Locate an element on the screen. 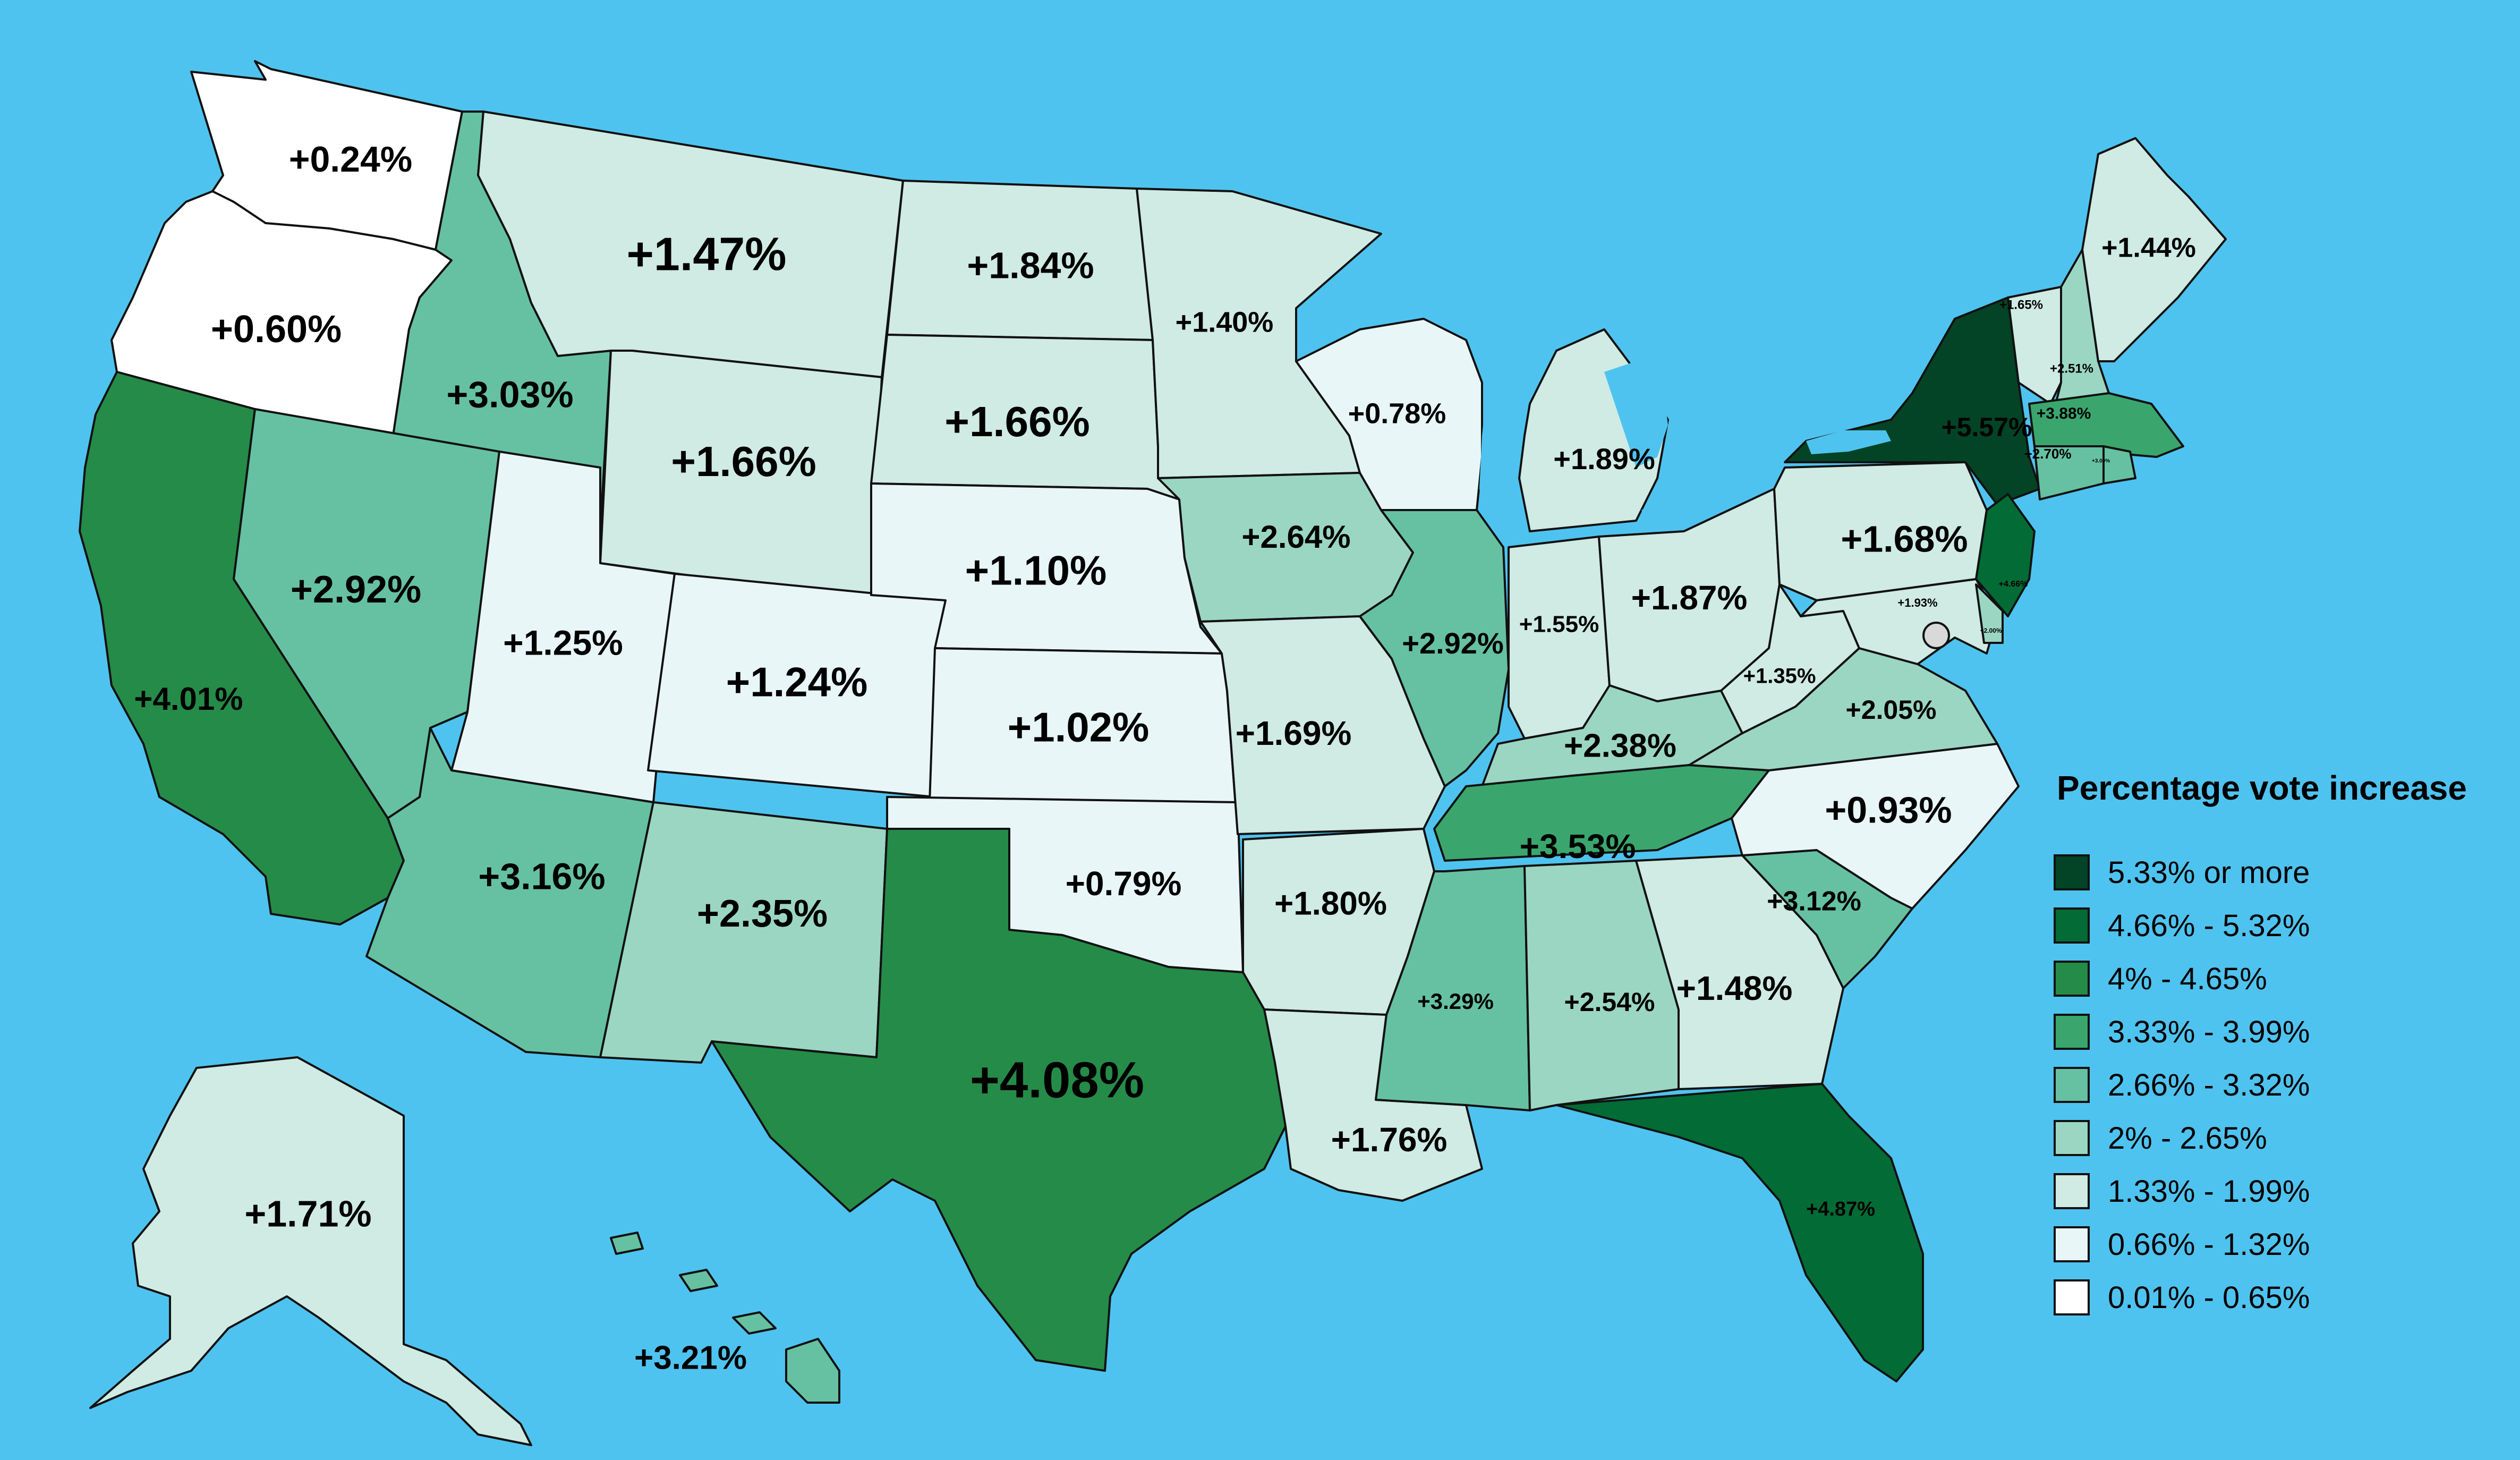 Image resolution: width=2520 pixels, height=1460 pixels. state-label-mi: +1.89% is located at coordinates (1604, 459).